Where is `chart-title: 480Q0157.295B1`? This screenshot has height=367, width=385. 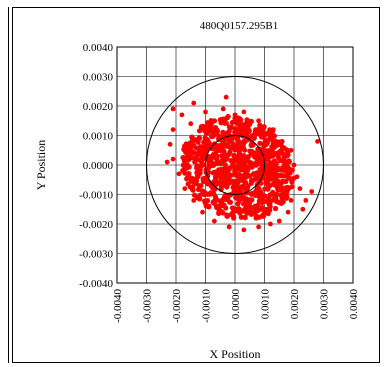
chart-title: 480Q0157.295B1 is located at coordinates (239, 26).